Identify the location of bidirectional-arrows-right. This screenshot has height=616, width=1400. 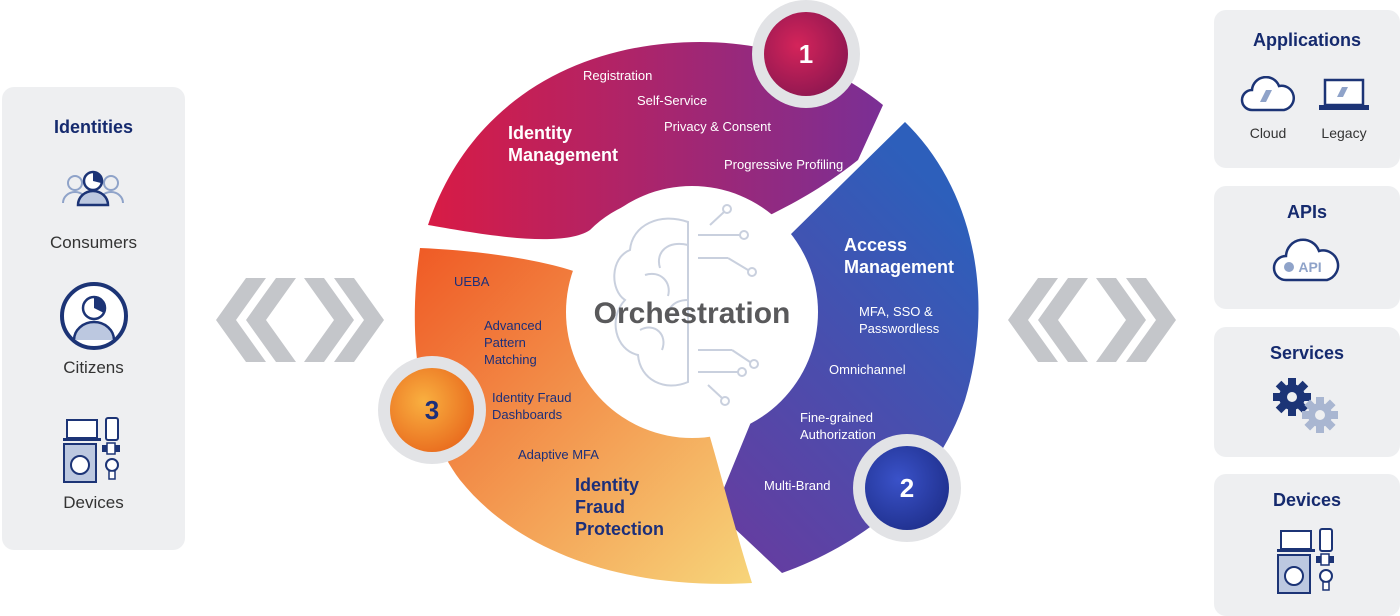
(1092, 320).